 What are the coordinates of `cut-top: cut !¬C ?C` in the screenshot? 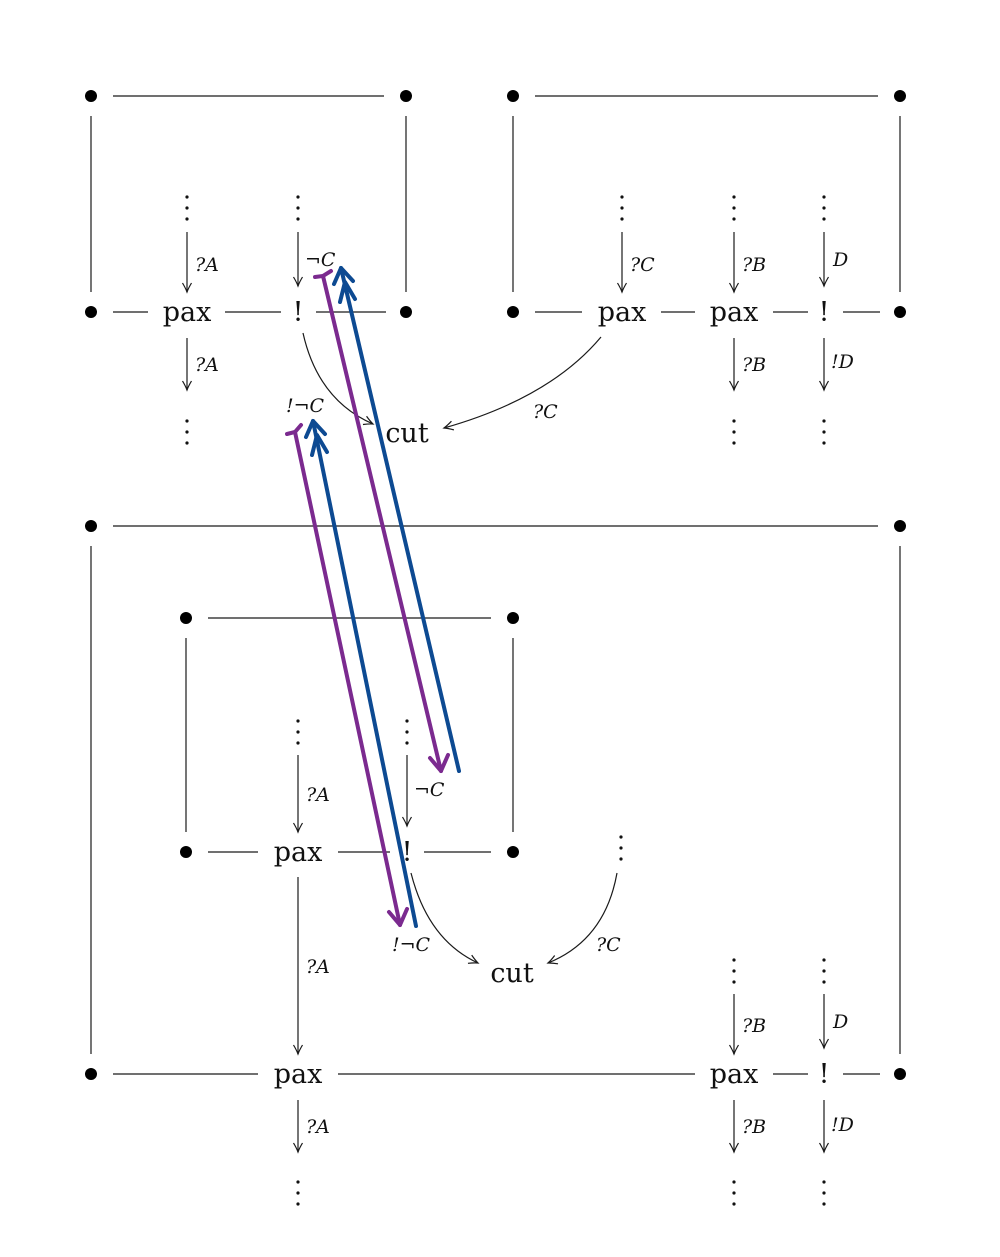 It's located at (444, 390).